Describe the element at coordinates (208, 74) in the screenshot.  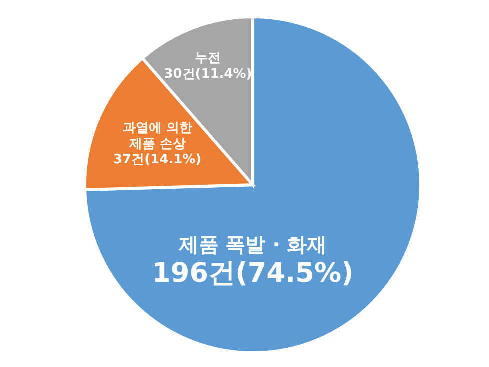
I see `data-label: 30건(11.4%)` at that location.